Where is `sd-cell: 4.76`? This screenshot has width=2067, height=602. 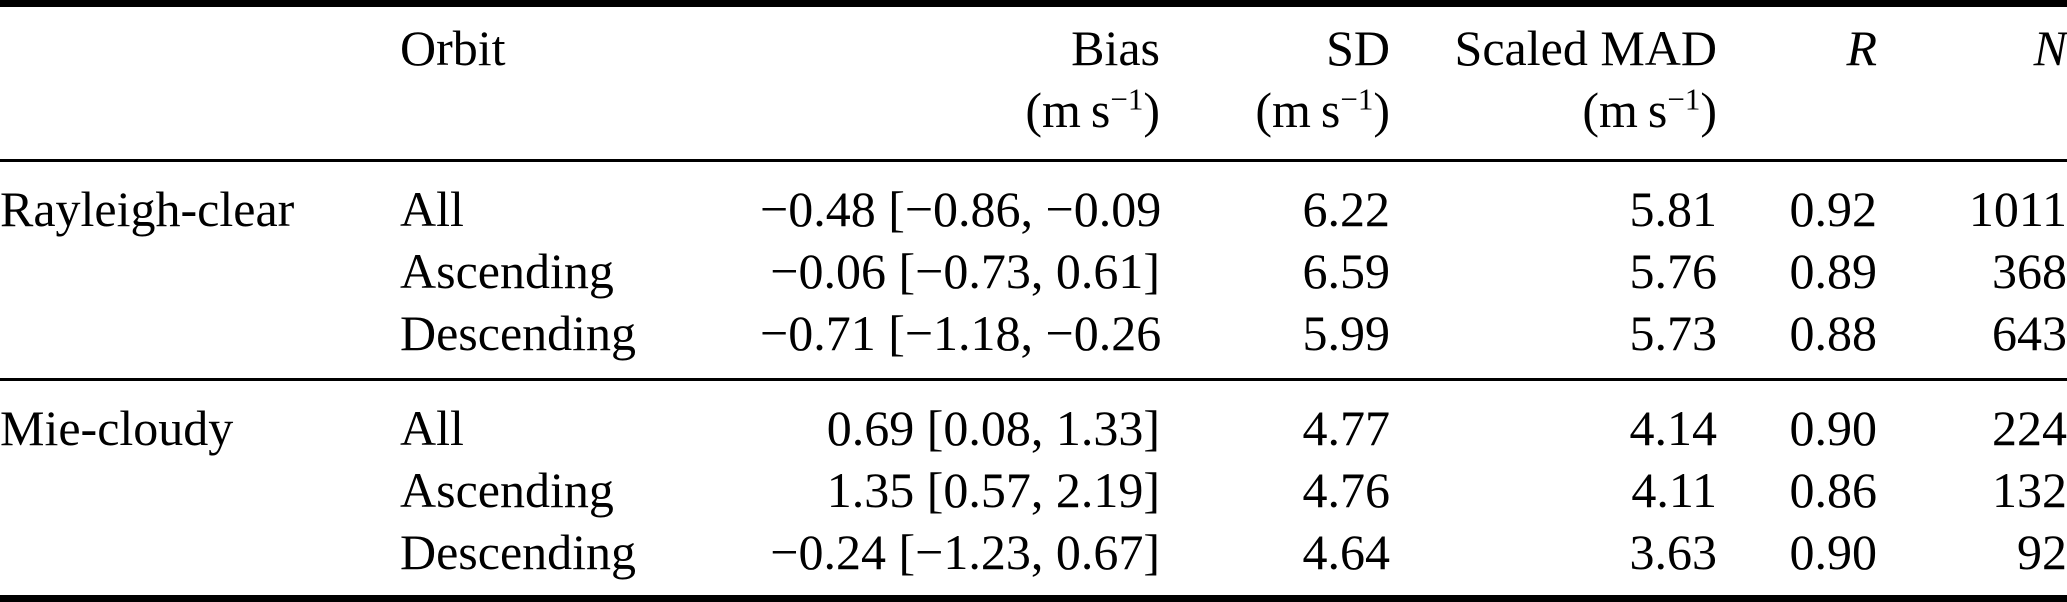
sd-cell: 4.76 is located at coordinates (1346, 490).